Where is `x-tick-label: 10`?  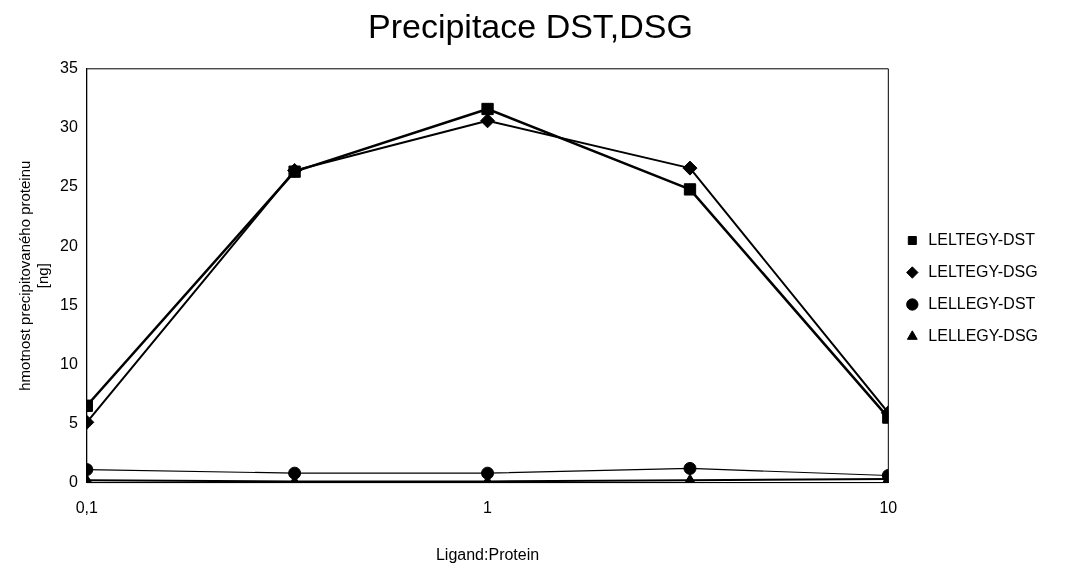 x-tick-label: 10 is located at coordinates (888, 507).